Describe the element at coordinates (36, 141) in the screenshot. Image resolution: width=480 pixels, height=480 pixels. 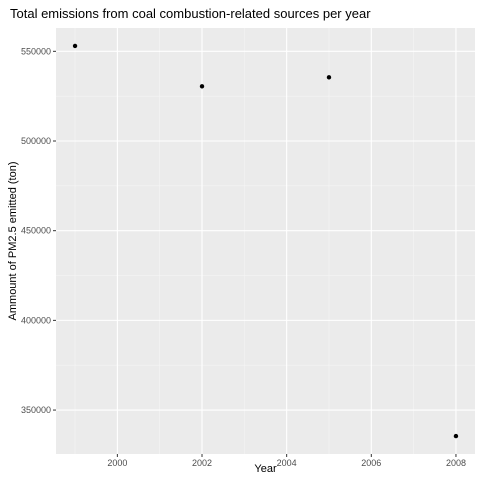
I see `y-tick-label: 500000` at that location.